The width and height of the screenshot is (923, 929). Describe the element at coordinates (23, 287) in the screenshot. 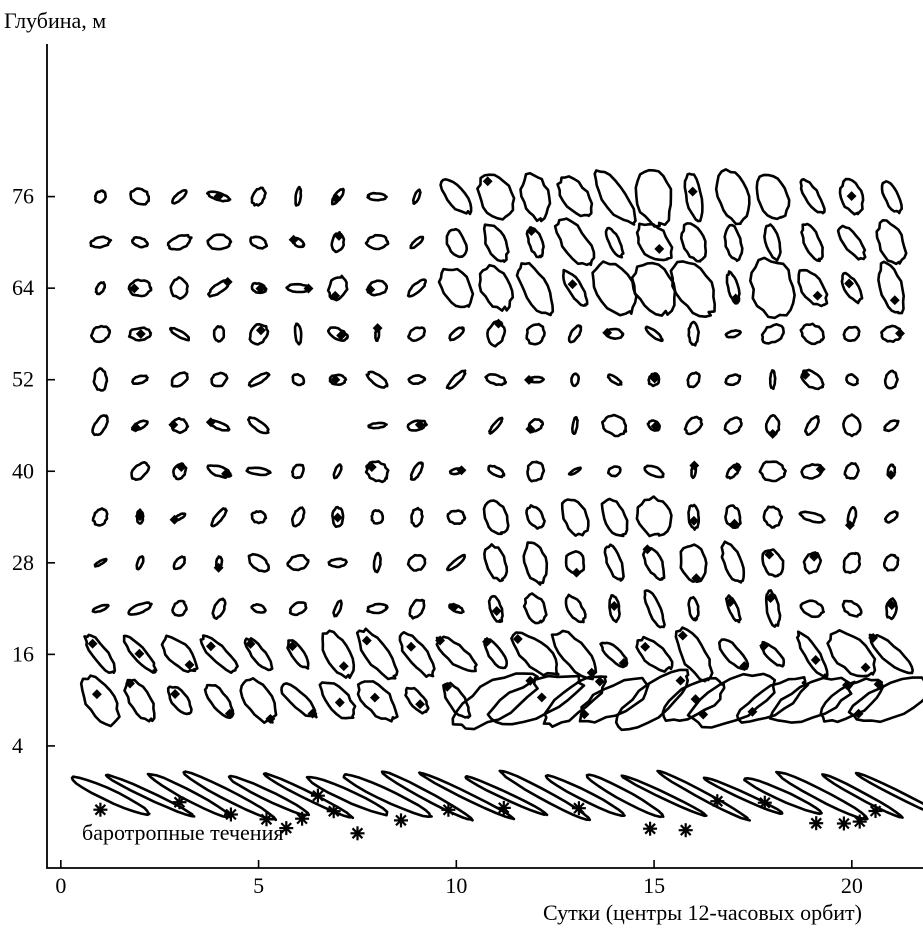

I see `y-tick-label: 64` at that location.